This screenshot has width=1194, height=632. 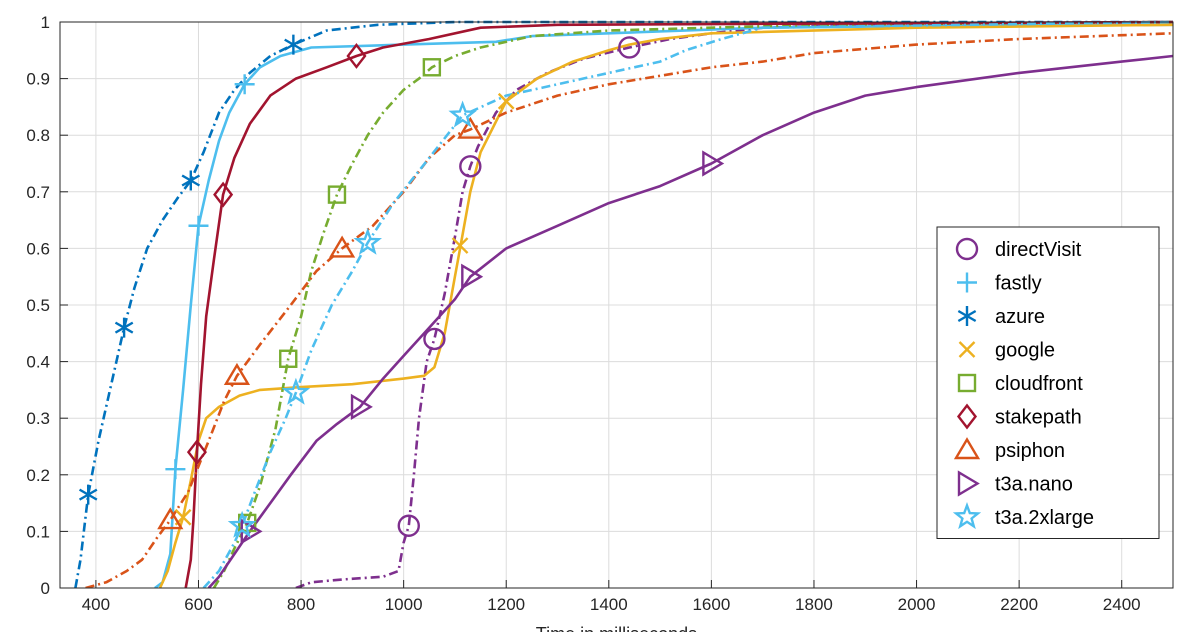 I want to click on y-tick-label: 0.1, so click(x=38, y=531).